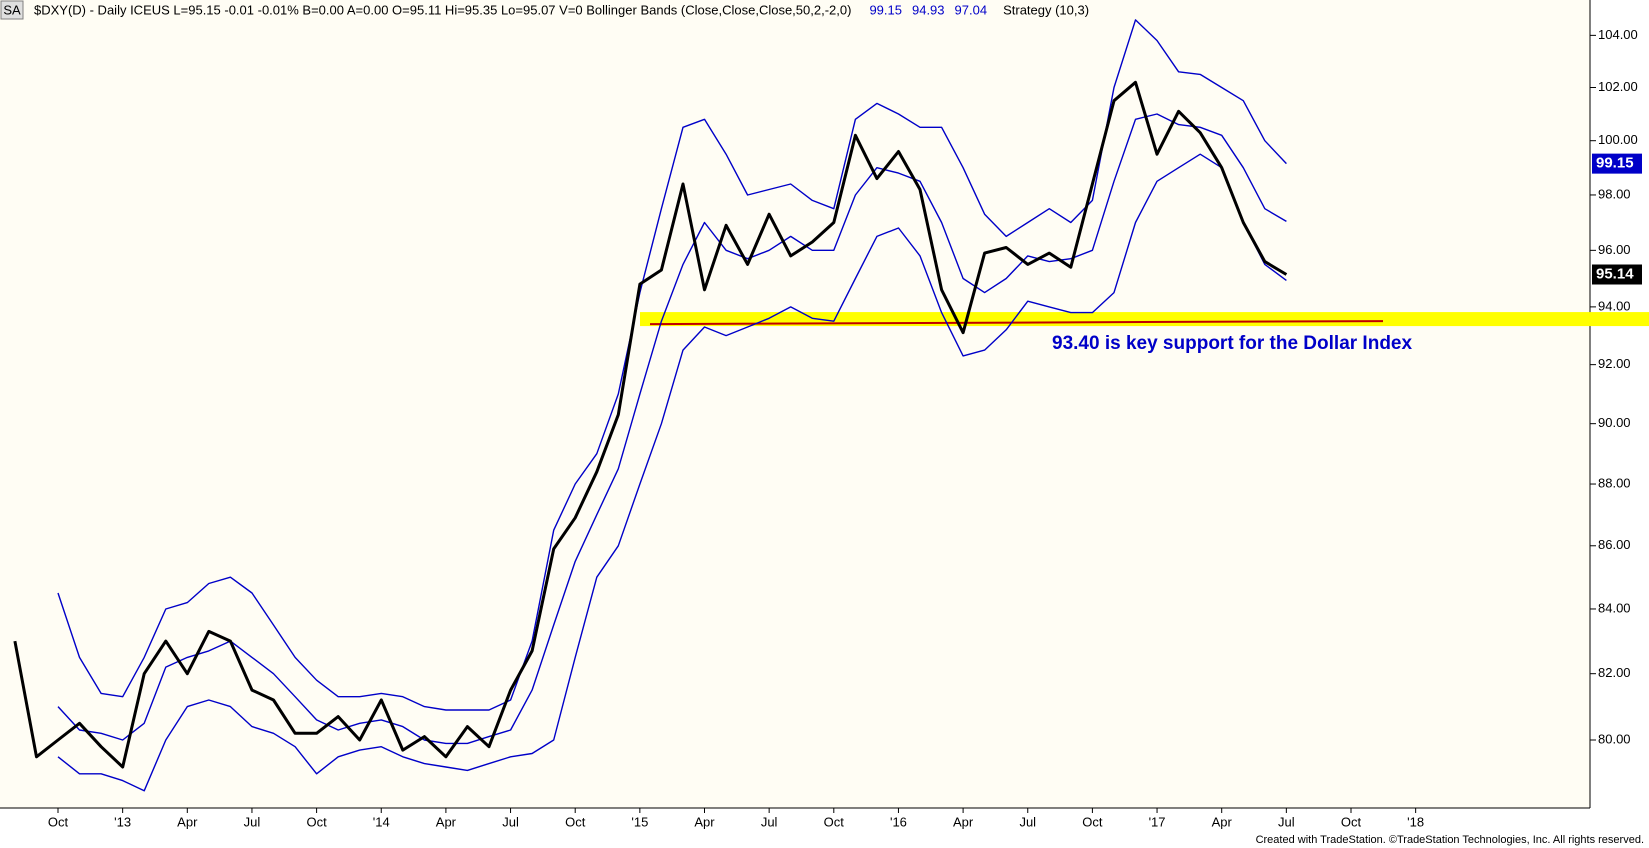  Describe the element at coordinates (122, 821) in the screenshot. I see `x-tick-label: '13` at that location.